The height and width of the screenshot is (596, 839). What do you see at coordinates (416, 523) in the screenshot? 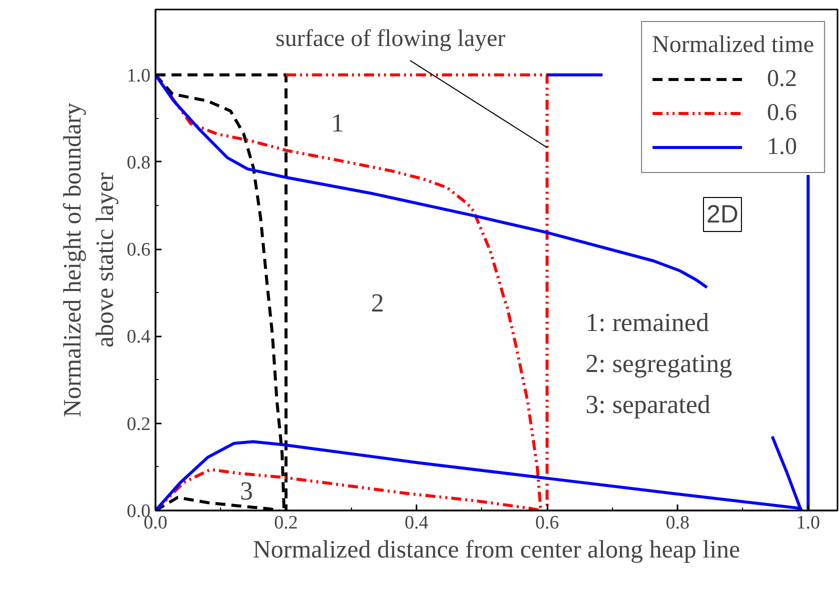
I see `x-tick-label: 0.4` at bounding box center [416, 523].